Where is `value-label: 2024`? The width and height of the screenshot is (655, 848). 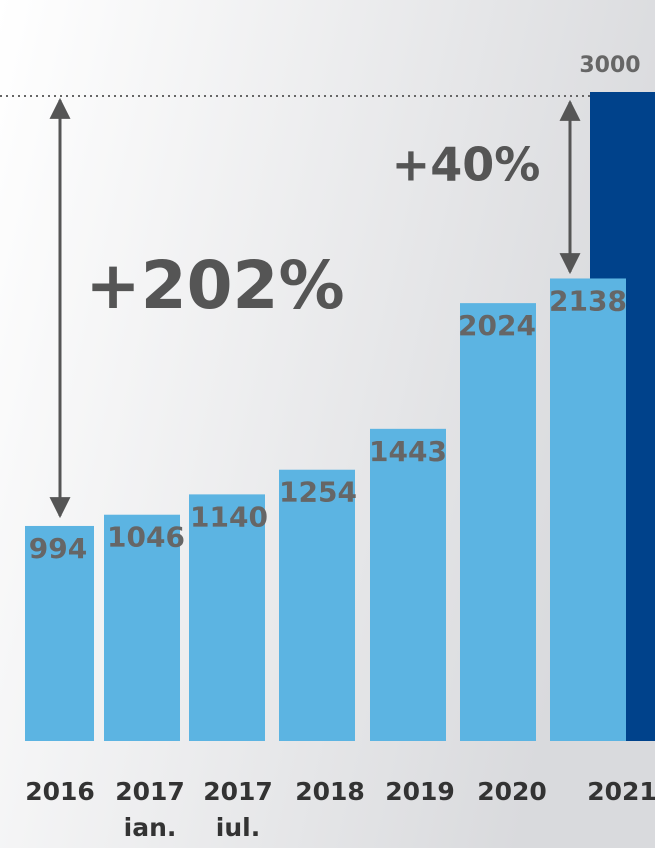 value-label: 2024 is located at coordinates (497, 325).